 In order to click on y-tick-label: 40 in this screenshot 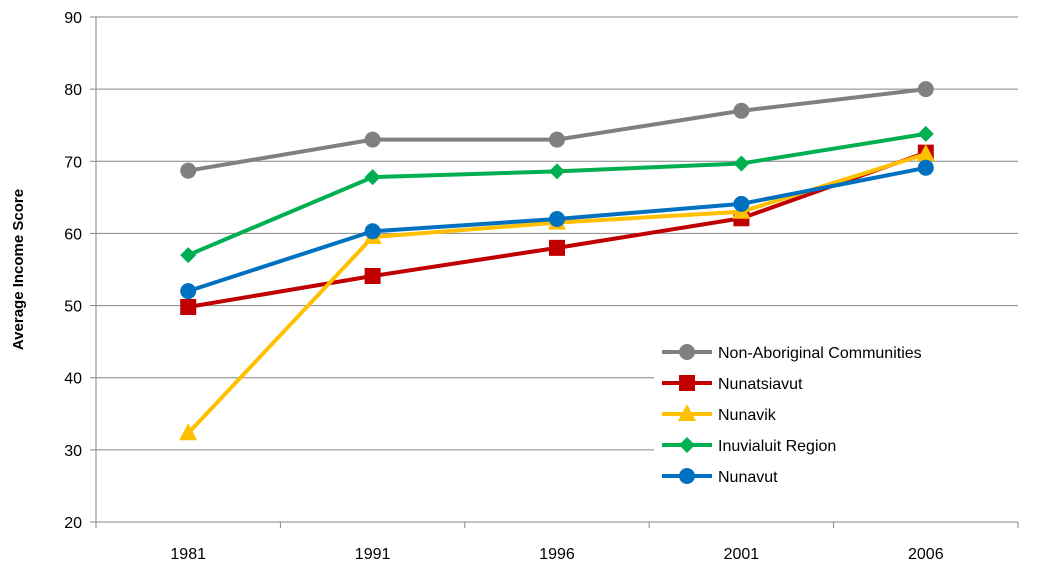, I will do `click(73, 379)`.